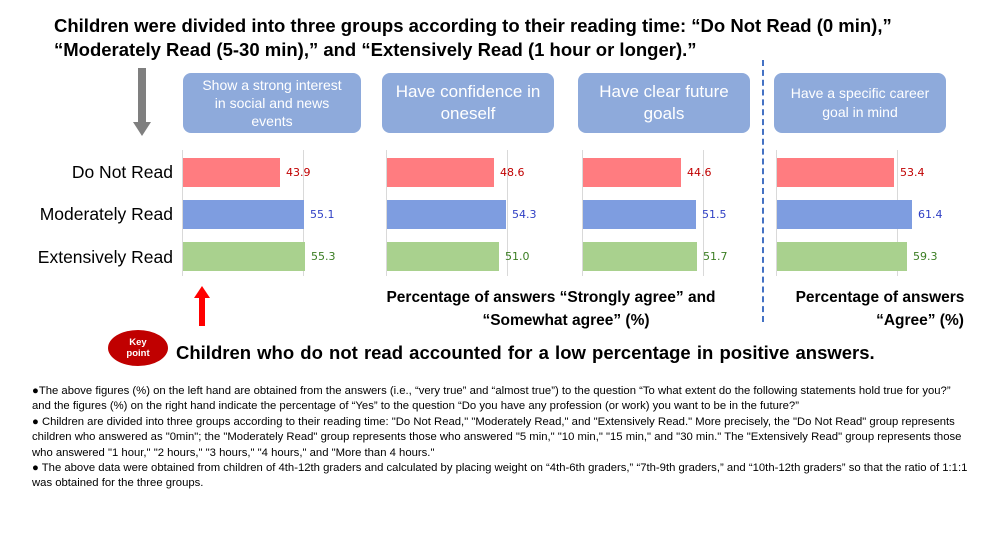 The image size is (1000, 546). Describe the element at coordinates (142, 102) in the screenshot. I see `down-arrow-icon` at that location.